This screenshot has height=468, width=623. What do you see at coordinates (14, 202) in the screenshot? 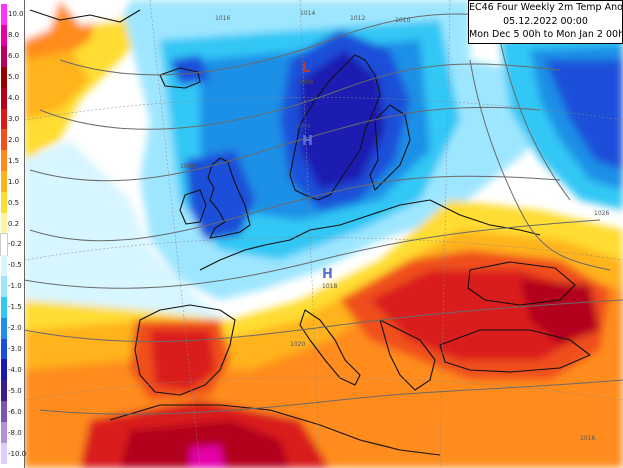
I see `colorbar-label: 0.5` at bounding box center [14, 202].